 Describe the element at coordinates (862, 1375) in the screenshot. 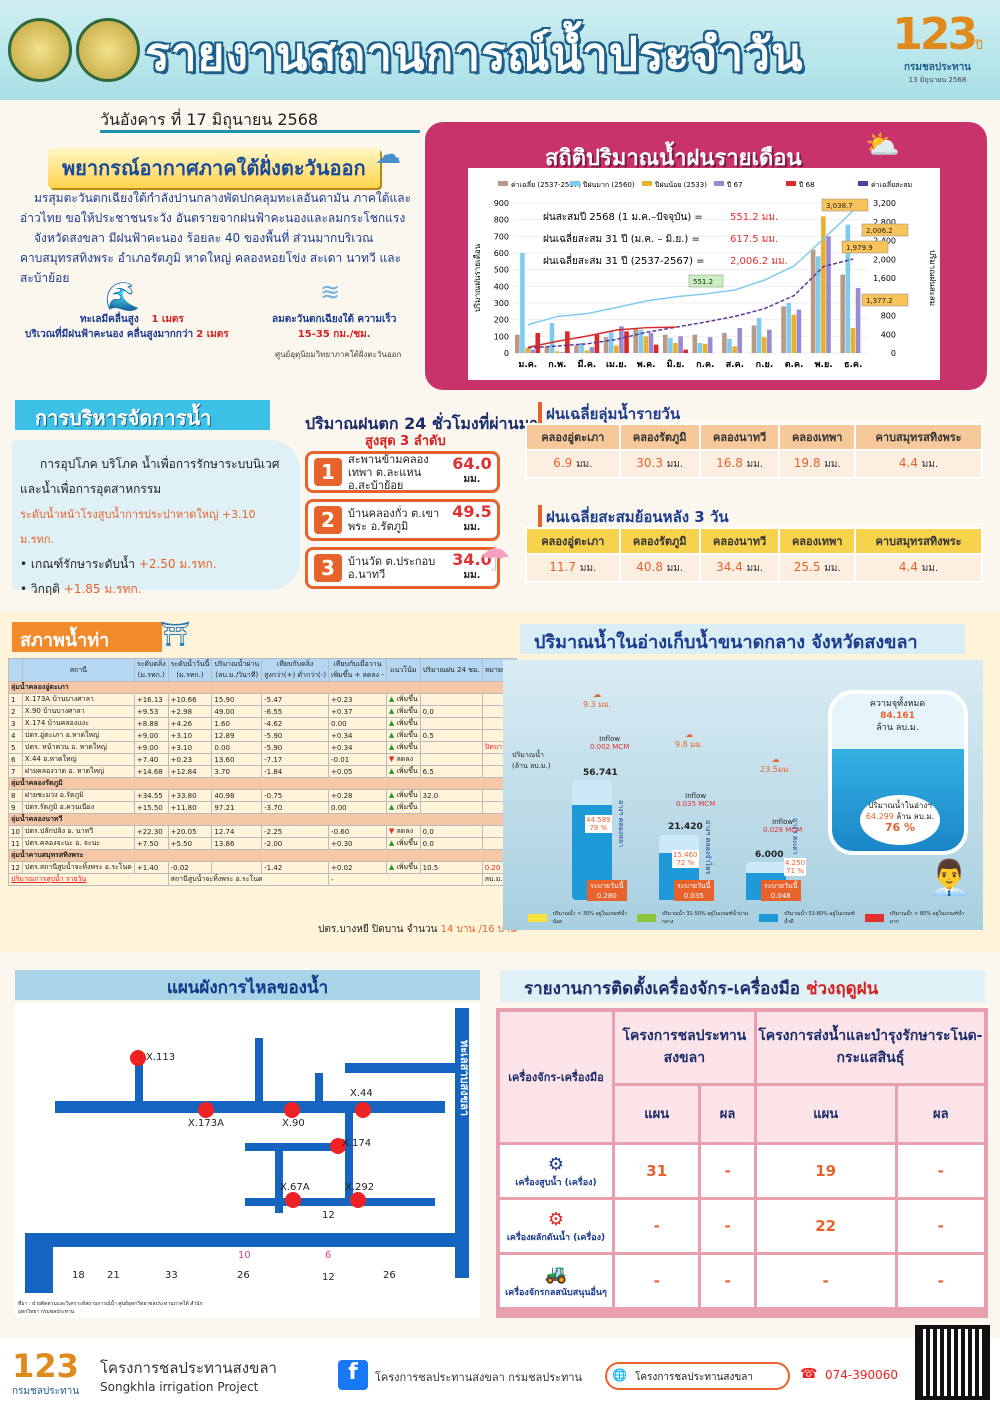

I see `phone-number: 074-390060` at that location.